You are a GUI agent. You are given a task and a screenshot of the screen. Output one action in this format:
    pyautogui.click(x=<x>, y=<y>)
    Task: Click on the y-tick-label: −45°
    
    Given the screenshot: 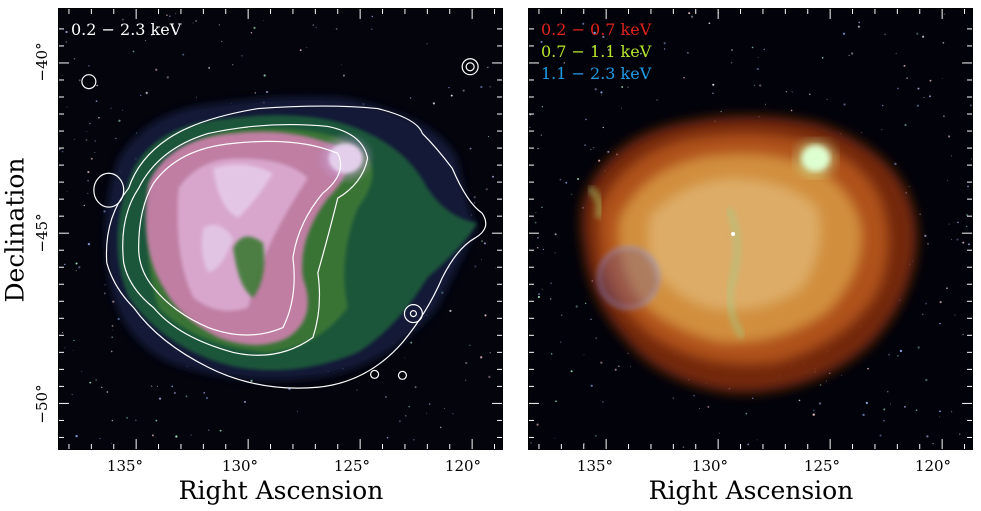 What is the action you would take?
    pyautogui.click(x=42, y=233)
    